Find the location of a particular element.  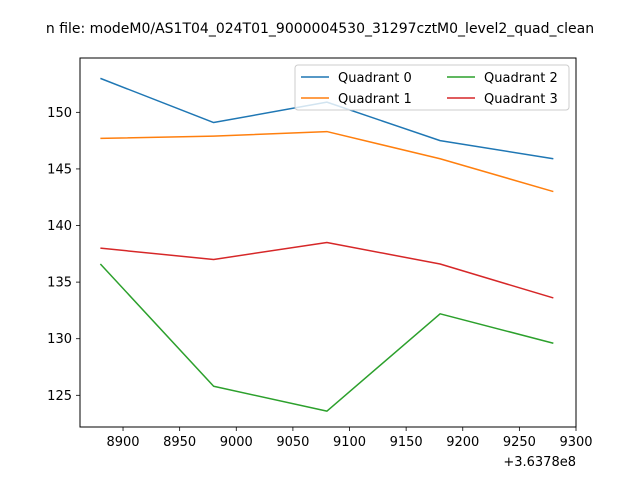

x-tick-label: 9200 is located at coordinates (462, 442).